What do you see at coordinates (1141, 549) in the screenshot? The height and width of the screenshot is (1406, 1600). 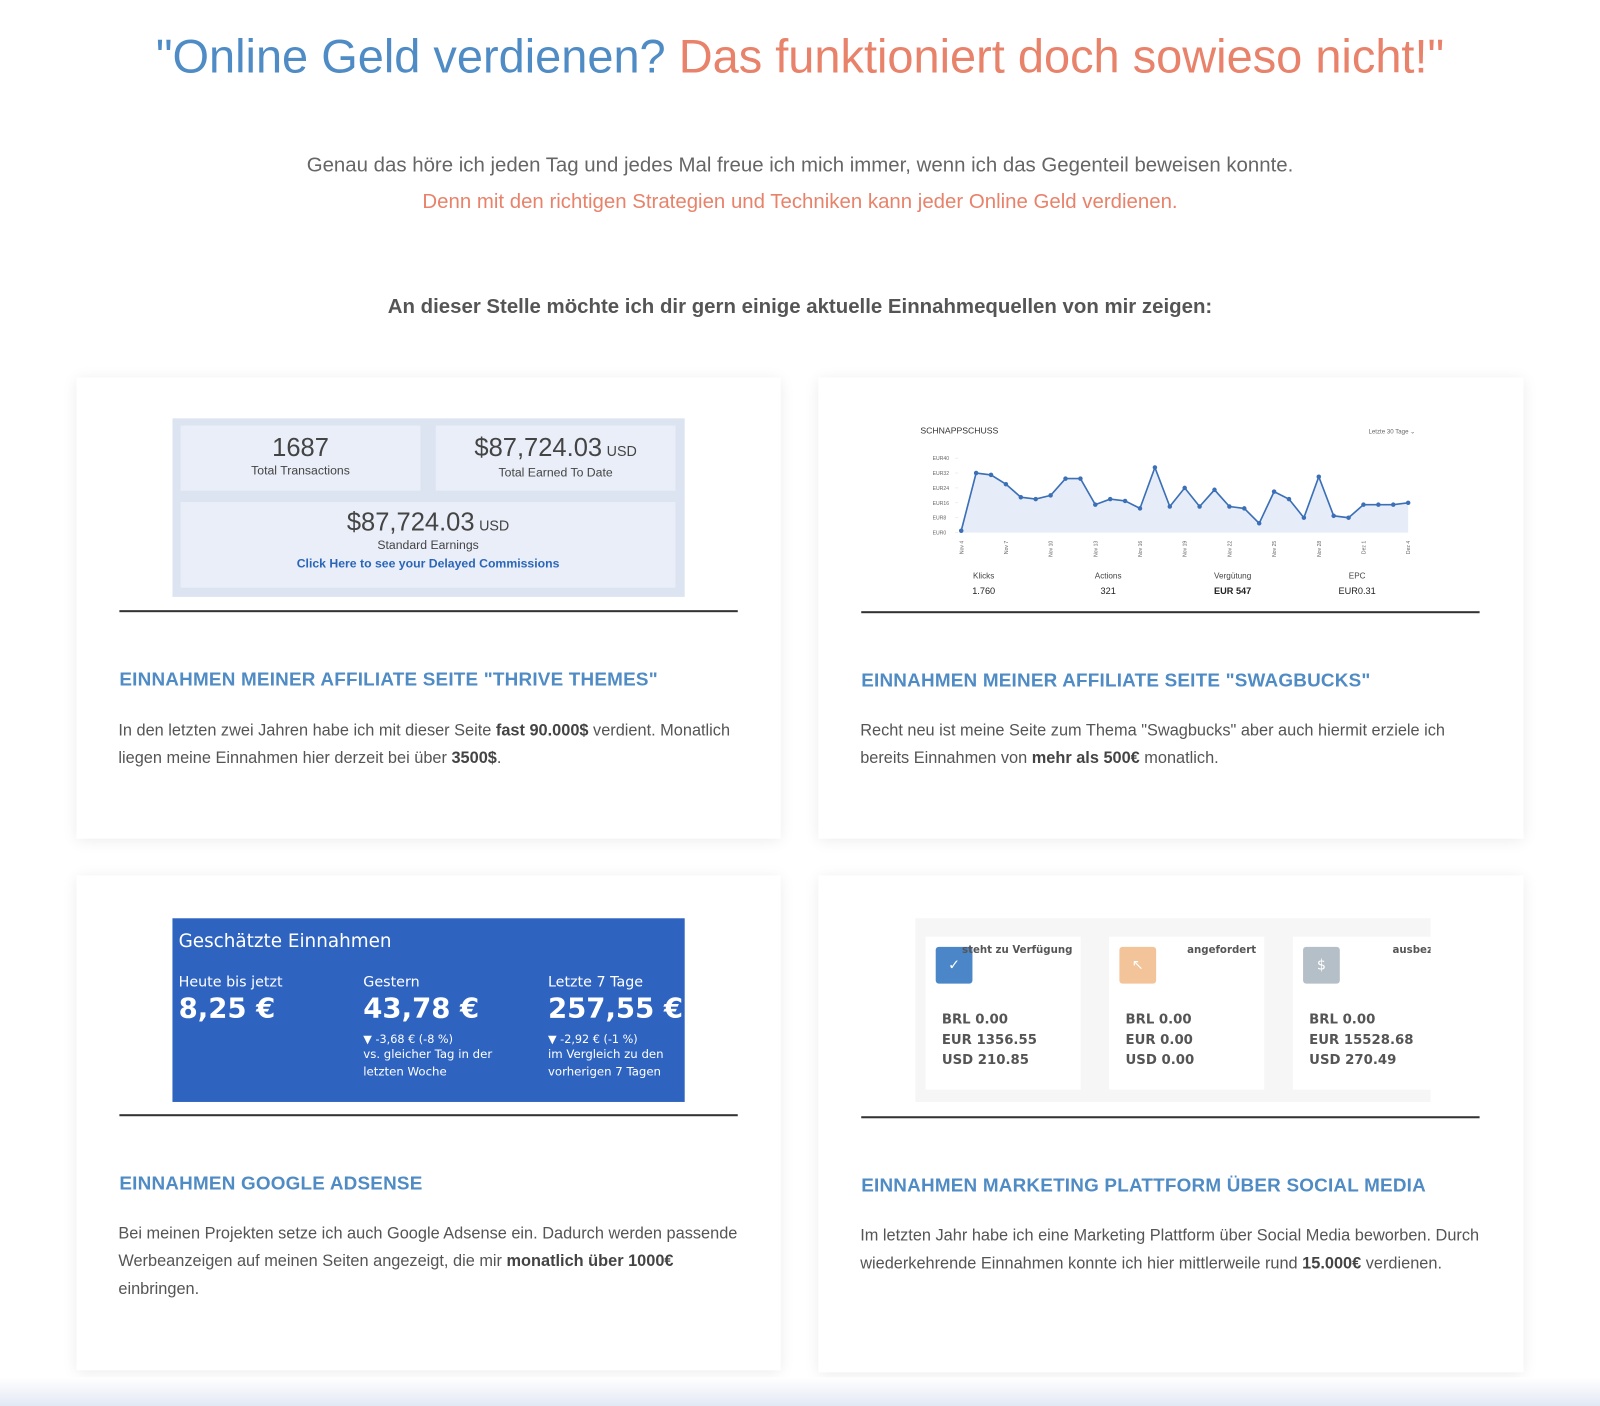 I see `x-tick-label: Nov 16` at bounding box center [1141, 549].